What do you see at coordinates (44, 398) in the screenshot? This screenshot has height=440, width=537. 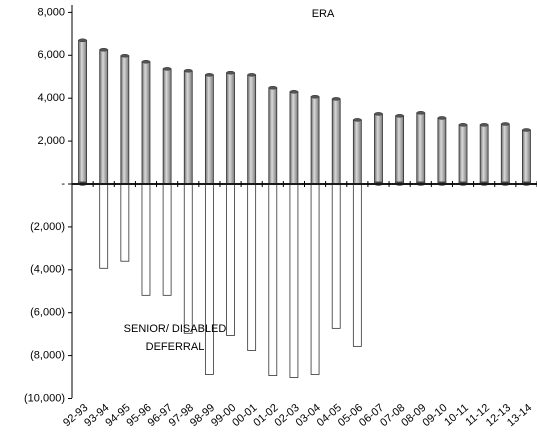 I see `y-tick-label: (10,000)` at bounding box center [44, 398].